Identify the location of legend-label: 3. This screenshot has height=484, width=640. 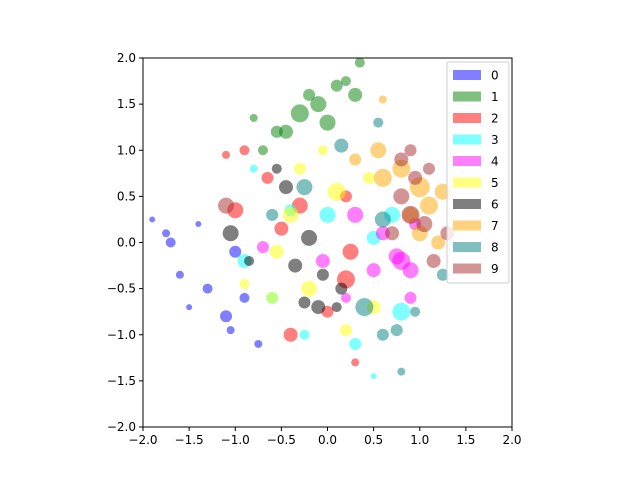
(495, 140).